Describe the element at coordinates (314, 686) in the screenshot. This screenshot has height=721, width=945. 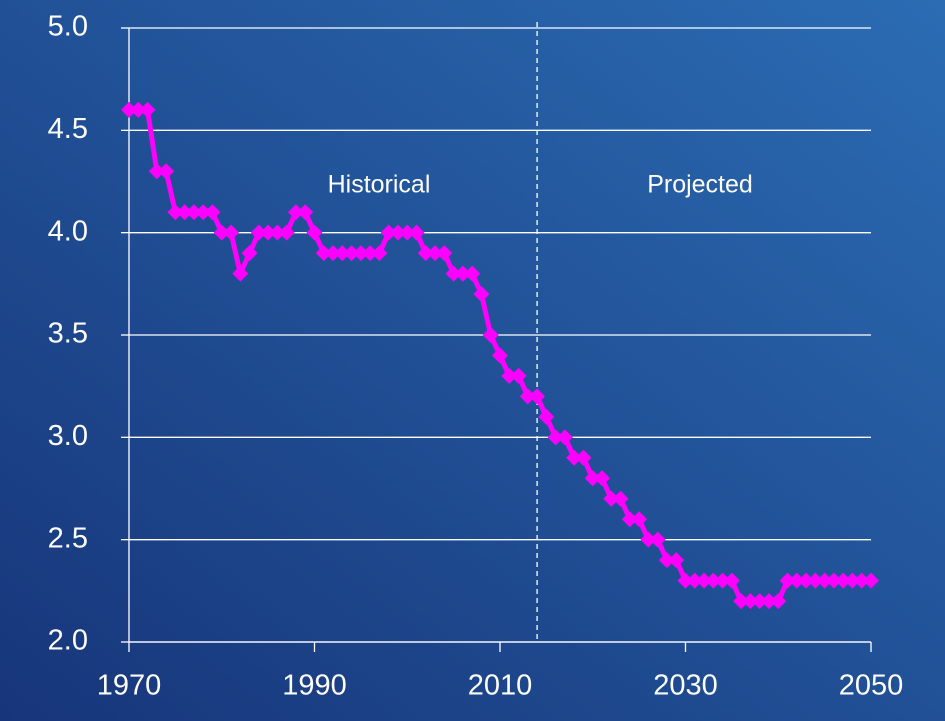
I see `x-tick-label: 1990` at that location.